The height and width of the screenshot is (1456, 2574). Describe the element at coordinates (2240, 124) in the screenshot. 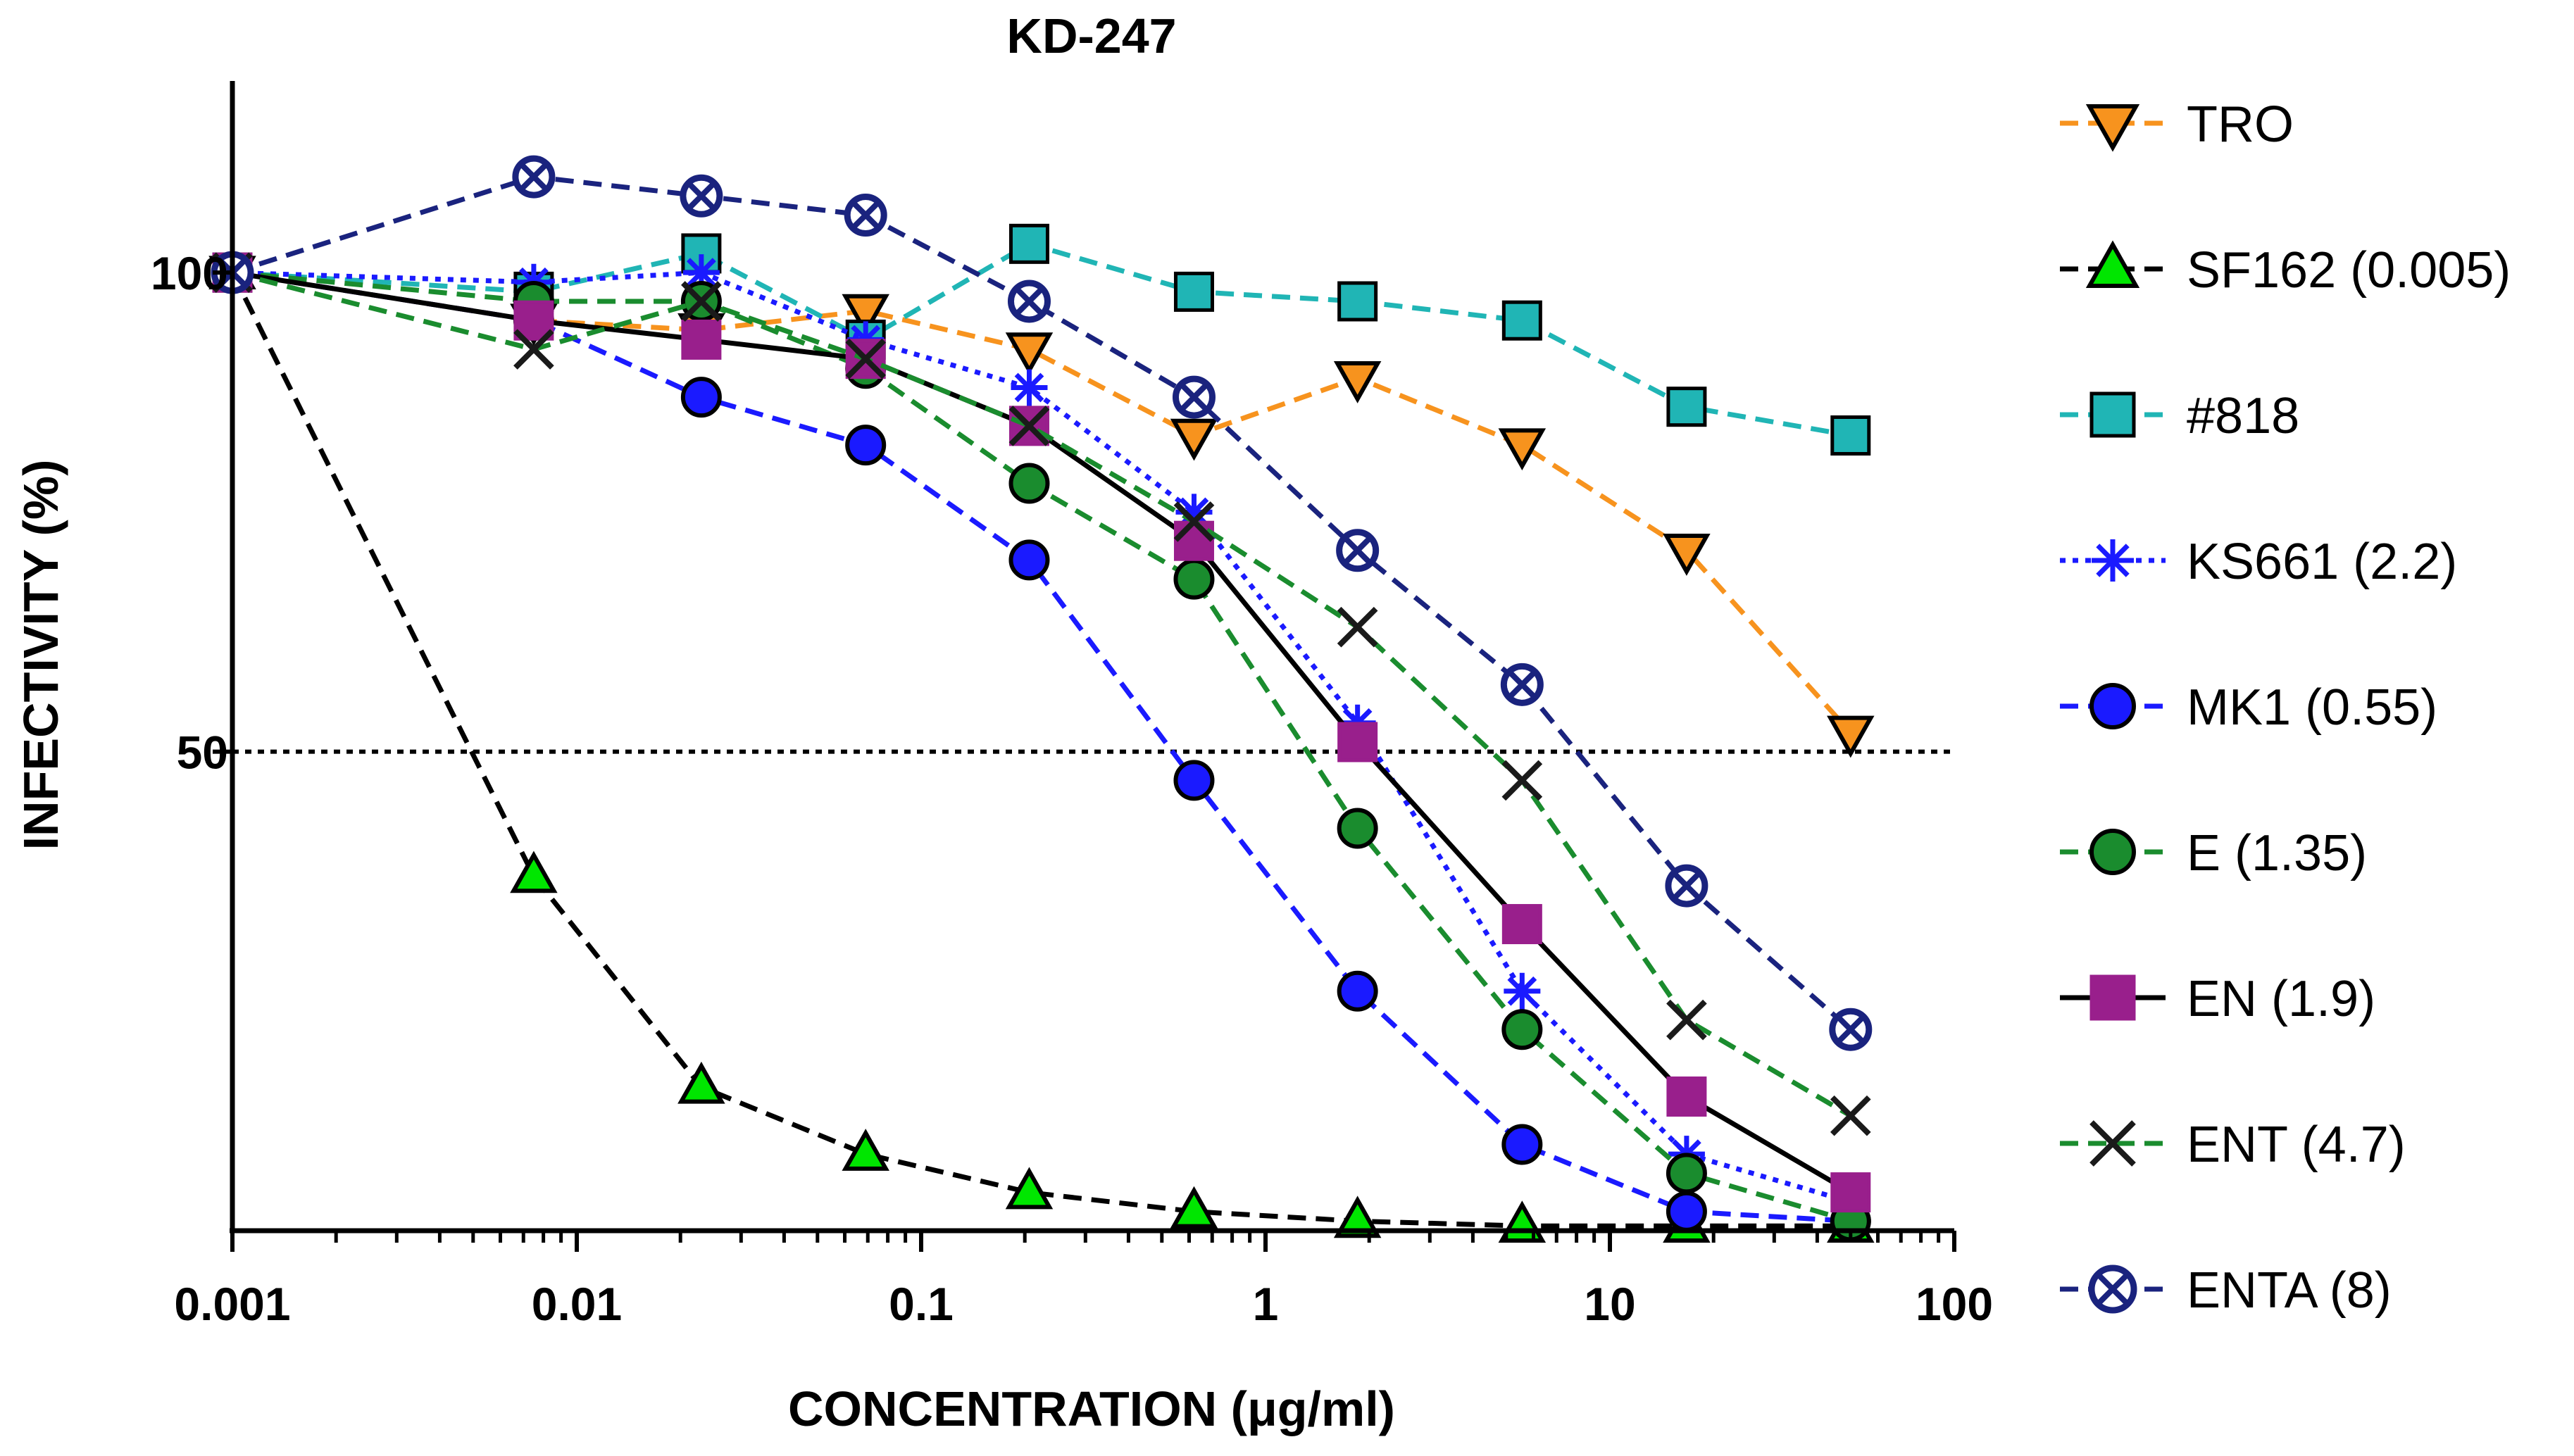

I see `legend-label-0: TRO` at that location.